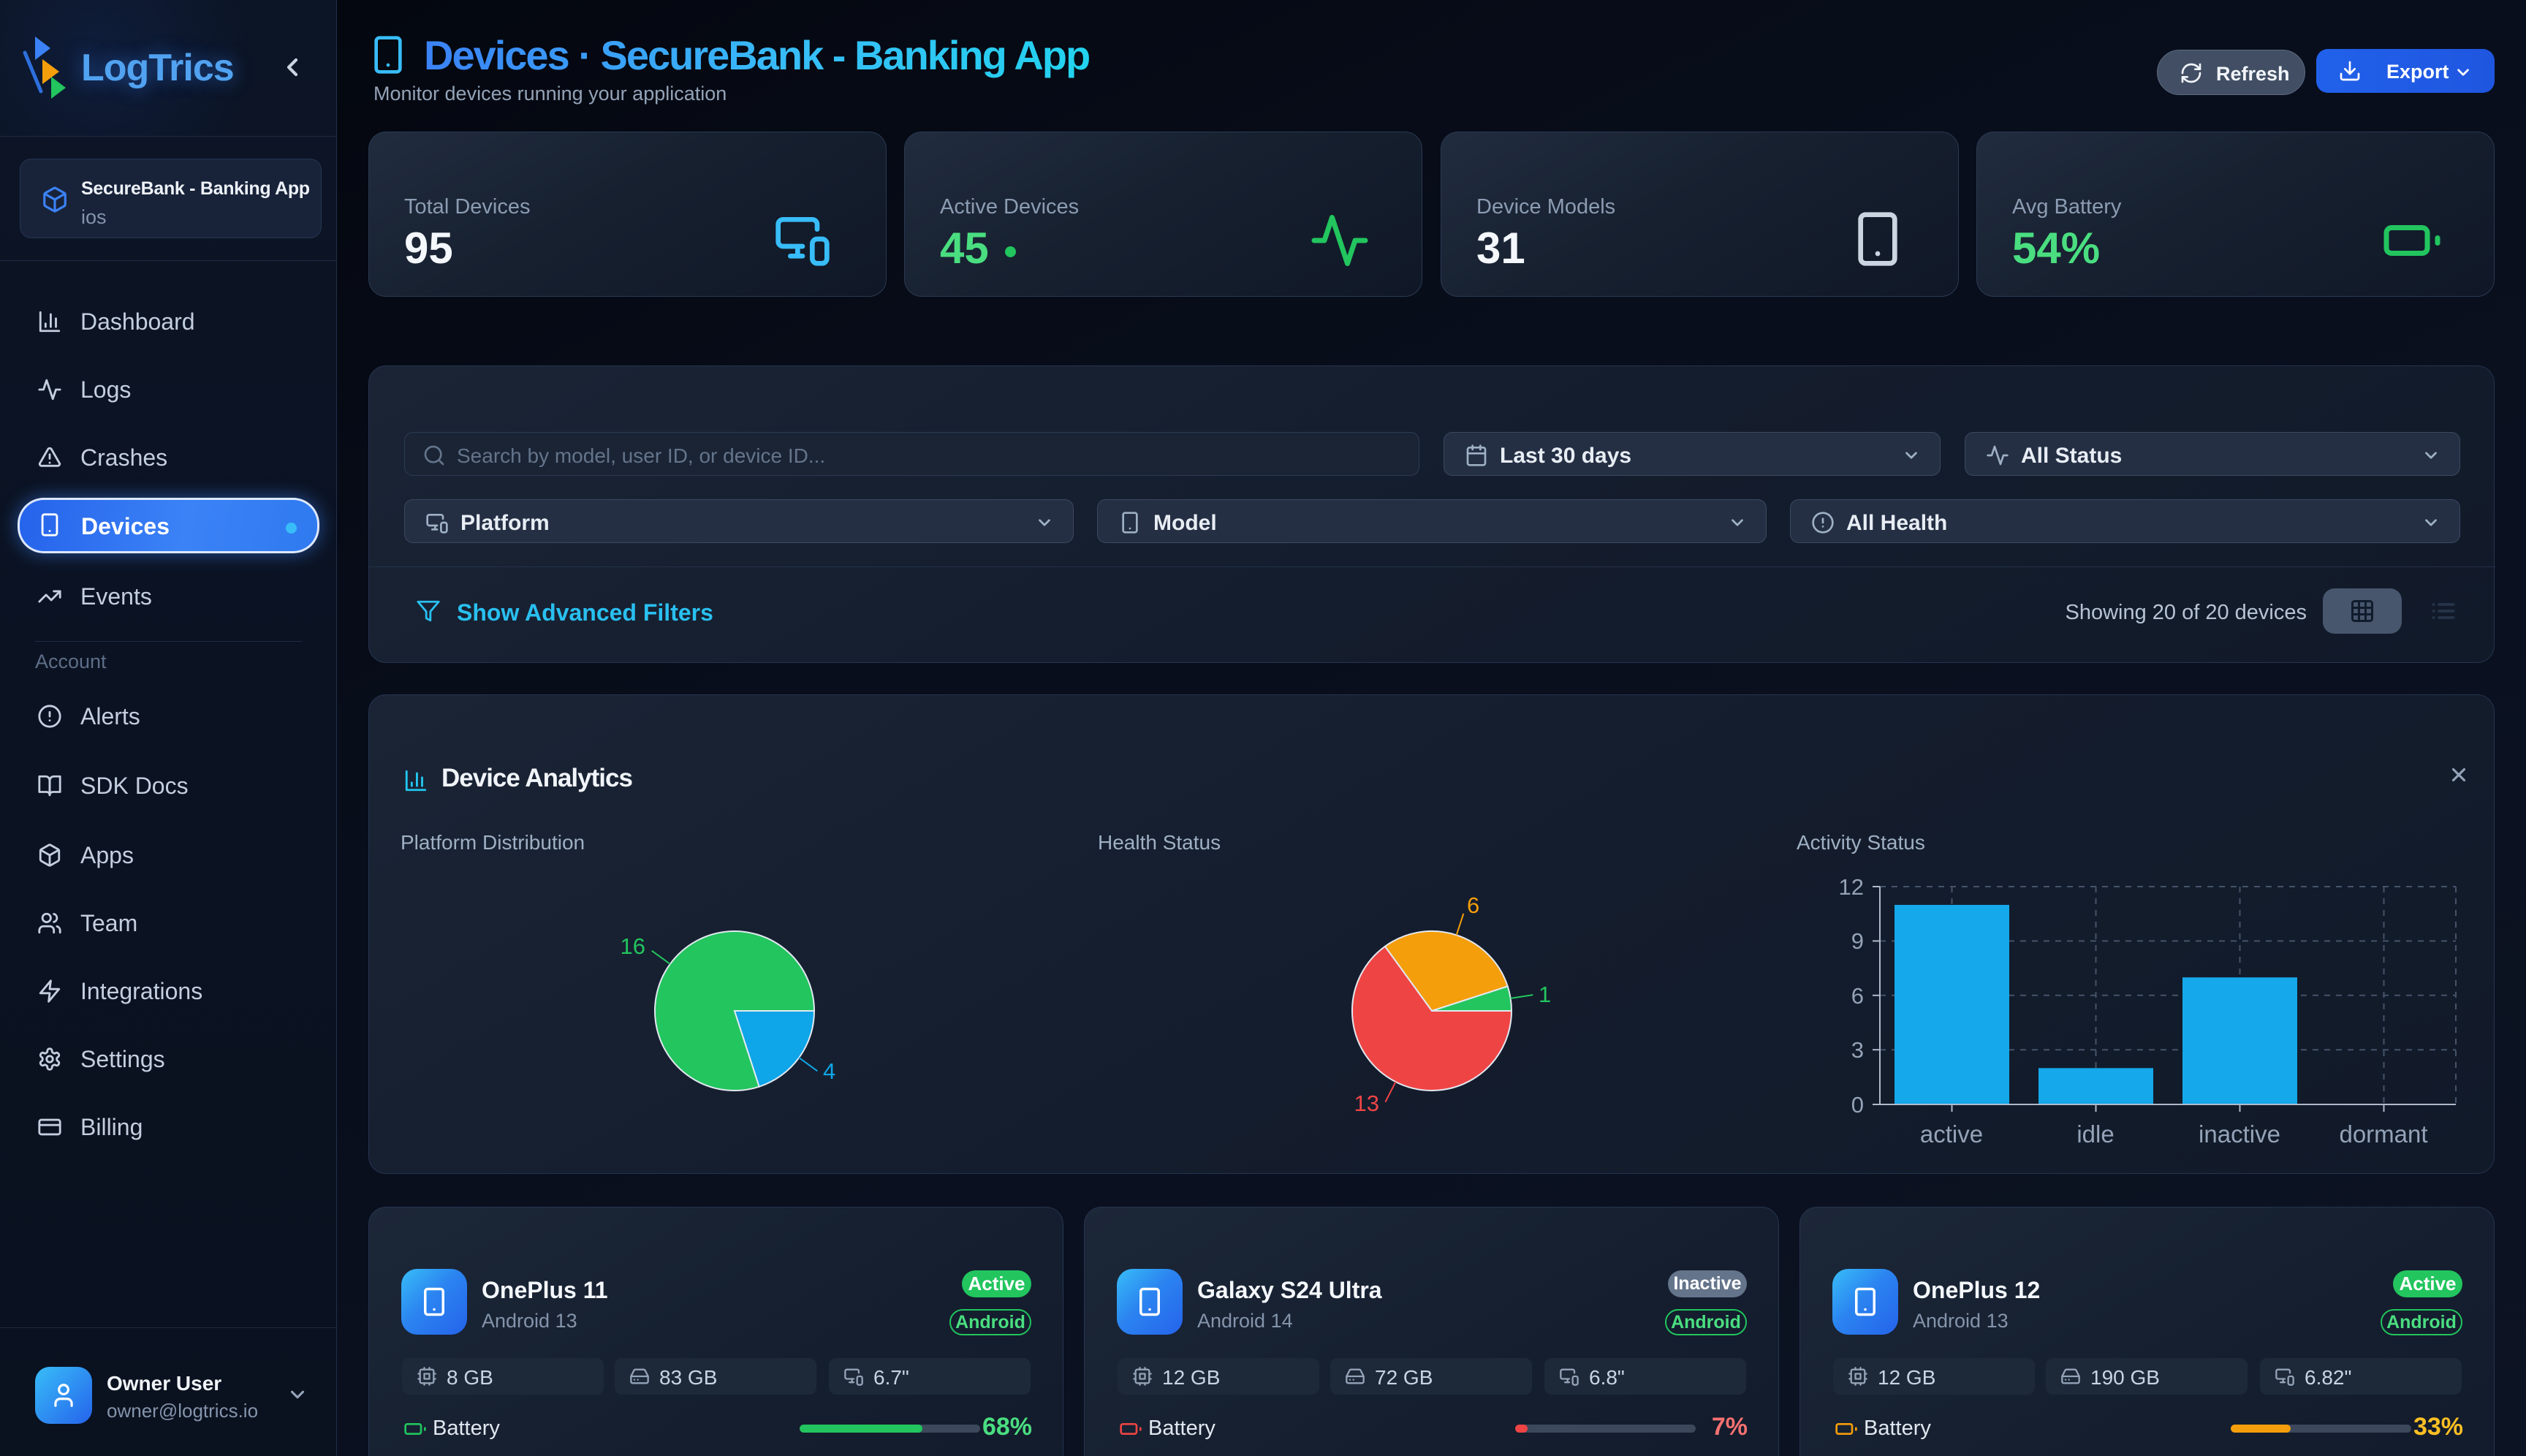  Describe the element at coordinates (1857, 941) in the screenshot. I see `svg-text: 9` at that location.